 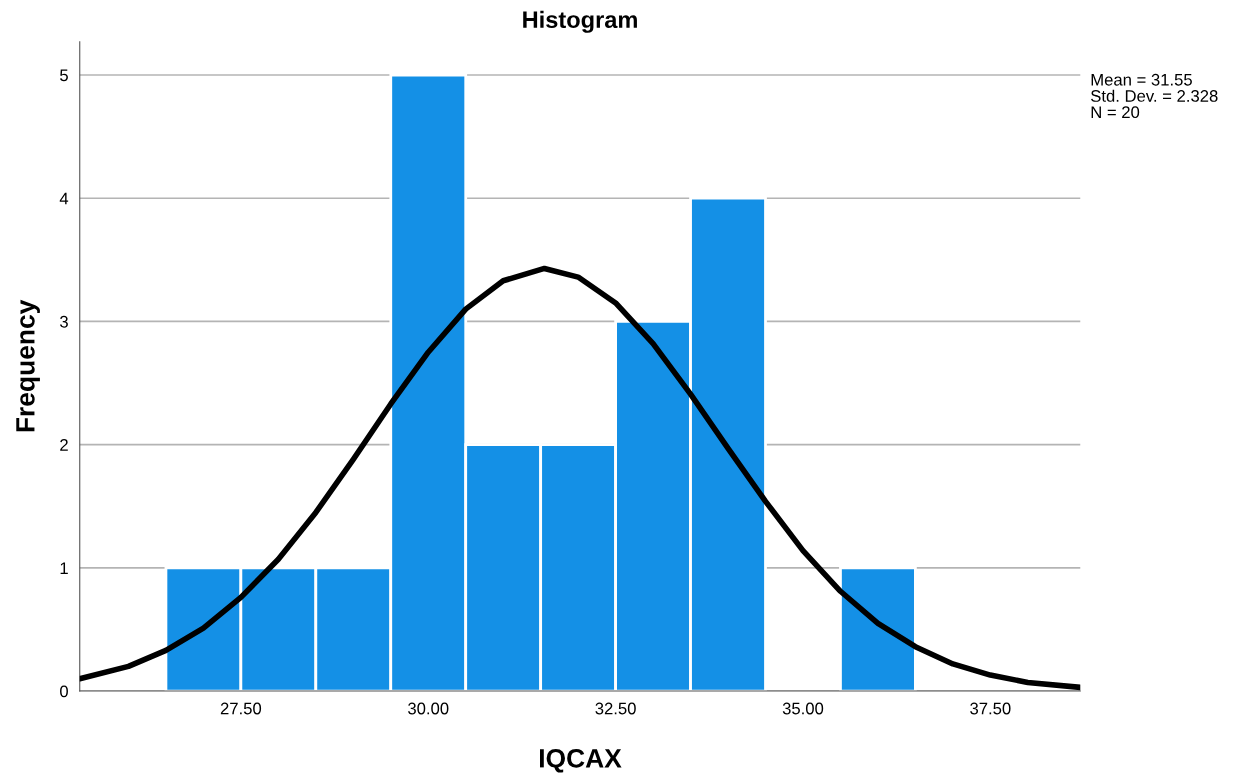 What do you see at coordinates (1115, 112) in the screenshot?
I see `text: N = 20` at bounding box center [1115, 112].